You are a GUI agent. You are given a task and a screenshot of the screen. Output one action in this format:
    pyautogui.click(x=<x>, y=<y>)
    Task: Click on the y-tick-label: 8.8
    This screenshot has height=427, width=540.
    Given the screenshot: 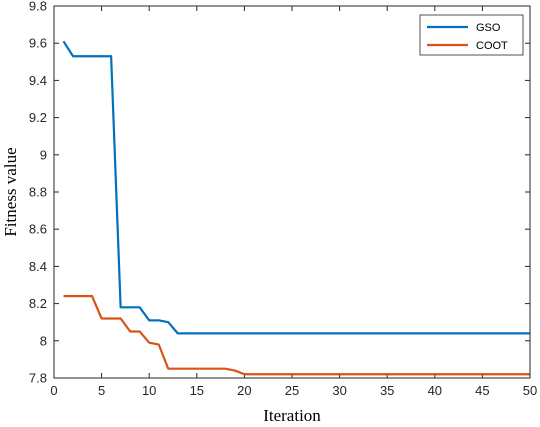 What is the action you would take?
    pyautogui.click(x=38, y=192)
    